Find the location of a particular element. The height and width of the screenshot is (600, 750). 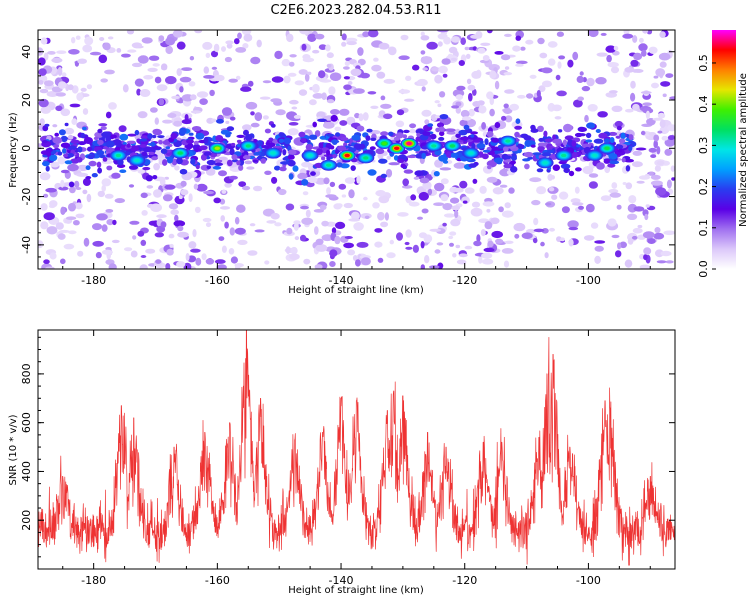

heatmap-cell-1947 is located at coordinates (110, 144).